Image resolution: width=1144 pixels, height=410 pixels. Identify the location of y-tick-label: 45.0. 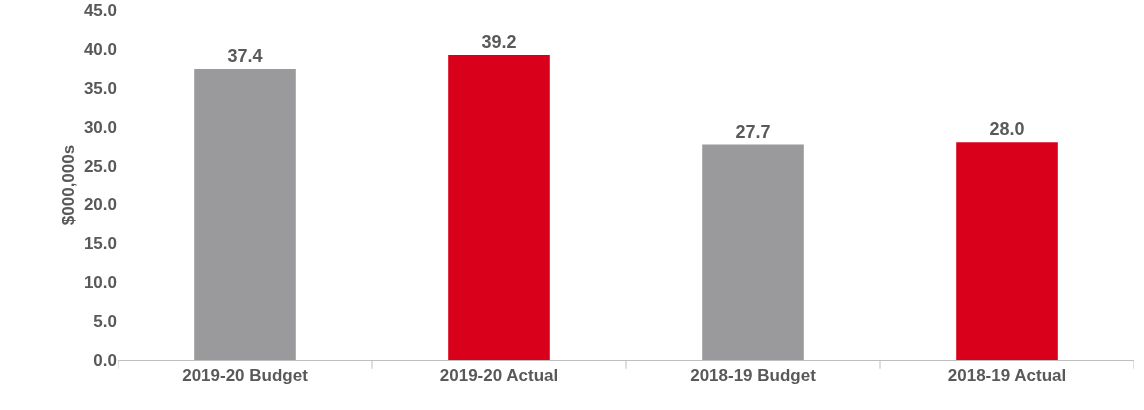
(100, 10).